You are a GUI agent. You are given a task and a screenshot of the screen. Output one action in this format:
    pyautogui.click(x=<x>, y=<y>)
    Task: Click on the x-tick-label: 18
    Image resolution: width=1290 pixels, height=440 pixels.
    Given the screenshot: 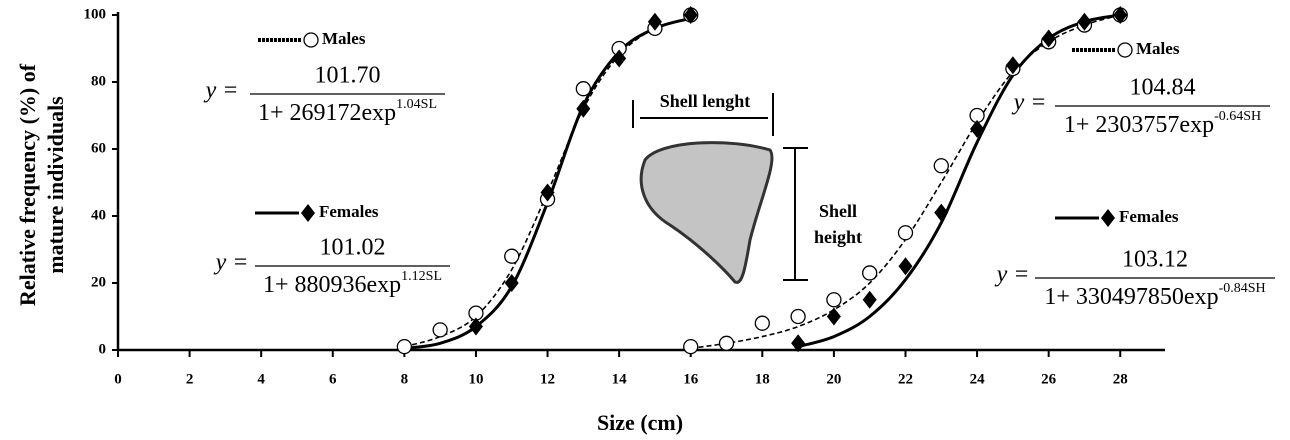 What is the action you would take?
    pyautogui.click(x=762, y=379)
    